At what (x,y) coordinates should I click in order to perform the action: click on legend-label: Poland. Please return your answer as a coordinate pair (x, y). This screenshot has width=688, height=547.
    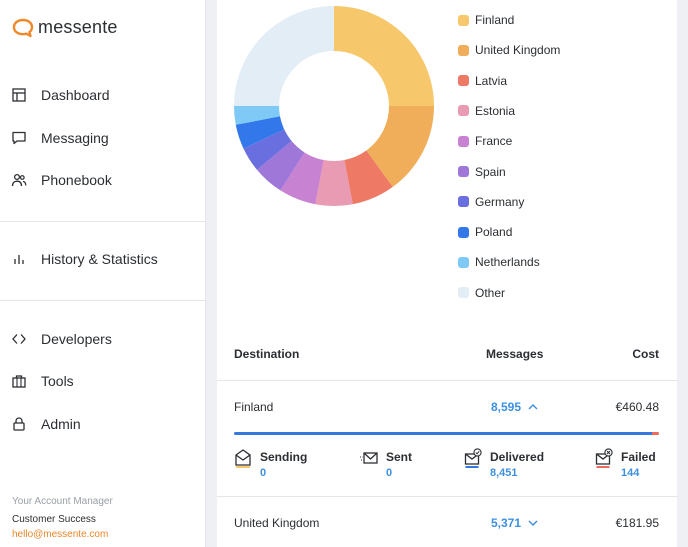
    Looking at the image, I should click on (494, 232).